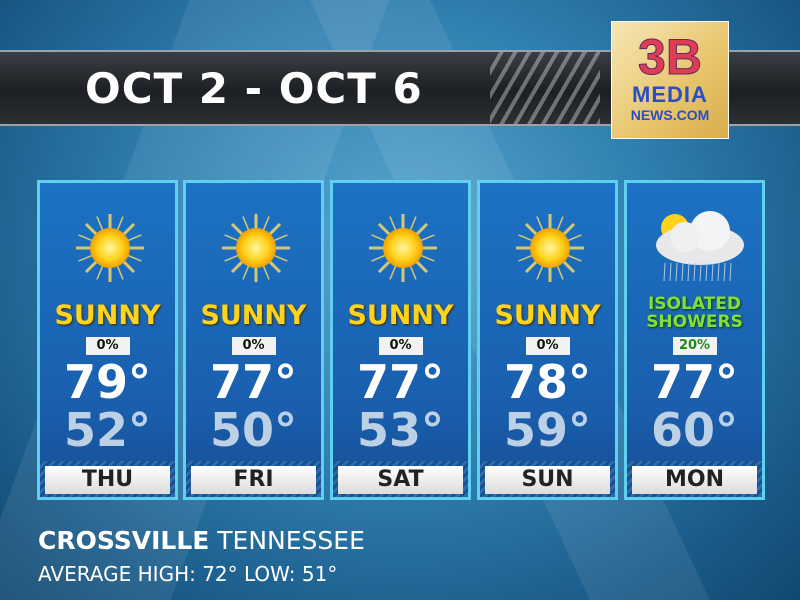  Describe the element at coordinates (670, 94) in the screenshot. I see `logo-media: MEDIA` at that location.